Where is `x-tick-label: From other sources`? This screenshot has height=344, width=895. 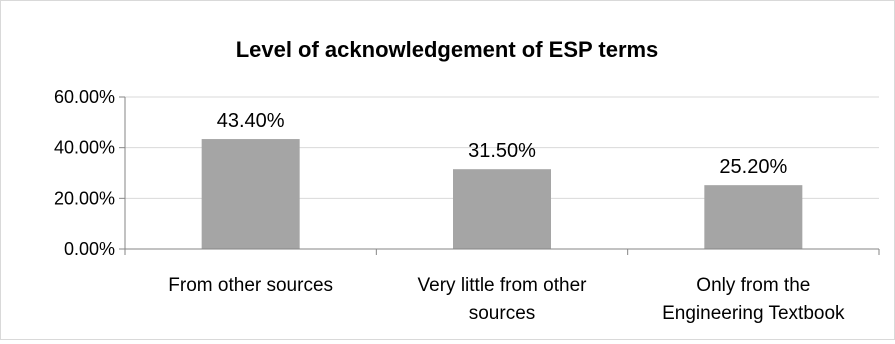 x-tick-label: From other sources is located at coordinates (250, 285).